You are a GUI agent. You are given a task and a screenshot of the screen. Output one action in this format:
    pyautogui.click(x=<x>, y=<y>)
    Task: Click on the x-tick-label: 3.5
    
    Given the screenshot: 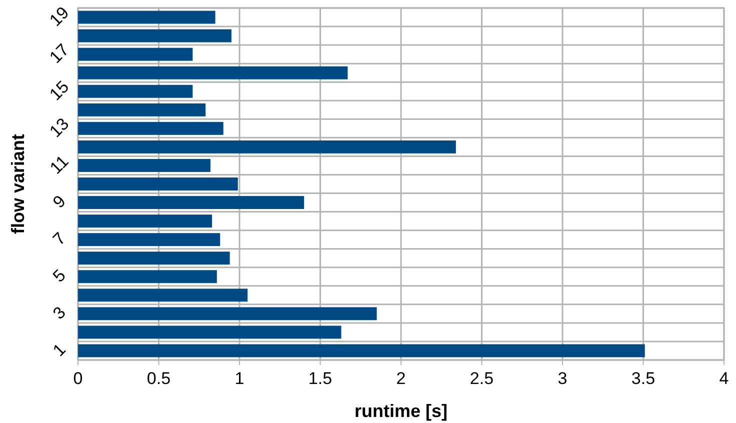 What is the action you would take?
    pyautogui.click(x=643, y=378)
    